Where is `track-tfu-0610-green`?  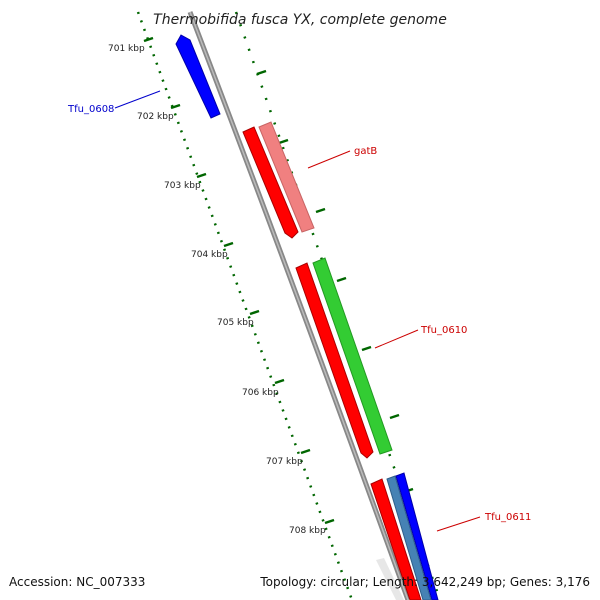 track-tfu-0610-green is located at coordinates (352, 356).